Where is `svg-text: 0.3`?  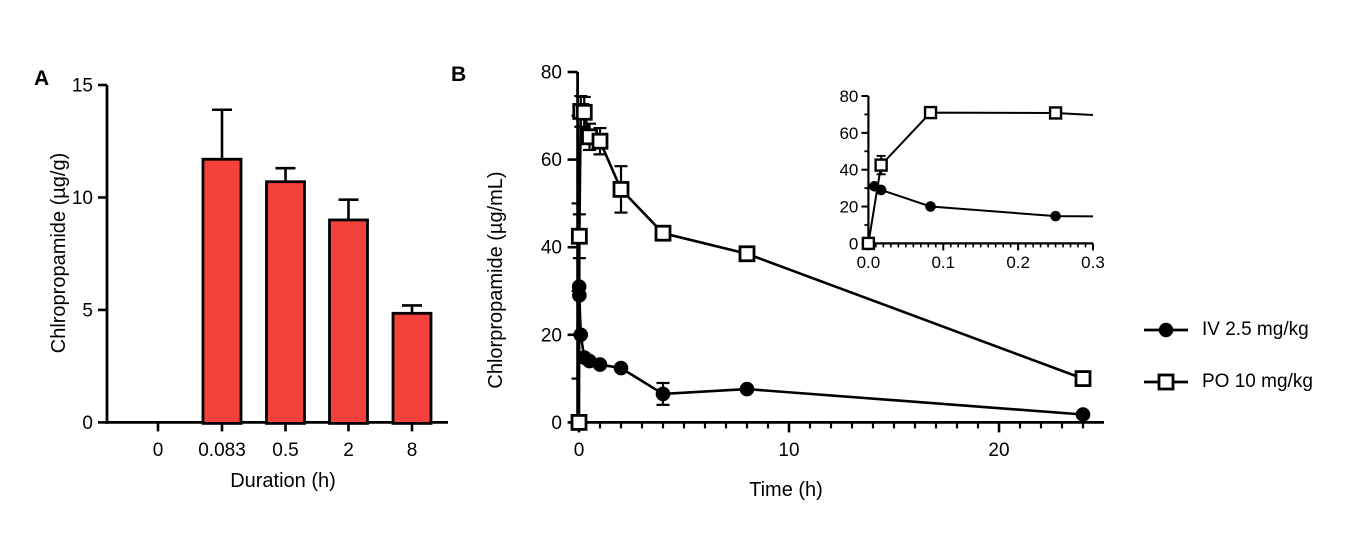 svg-text: 0.3 is located at coordinates (1093, 262).